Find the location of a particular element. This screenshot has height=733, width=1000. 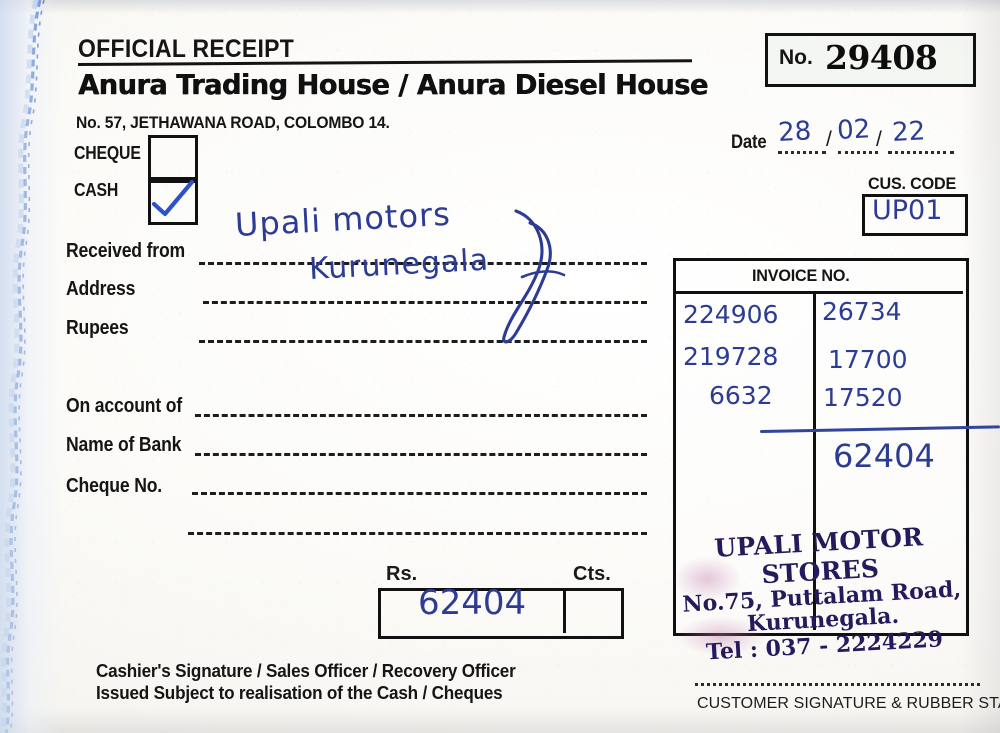

invoice-number-right-2: 17700 is located at coordinates (868, 359).